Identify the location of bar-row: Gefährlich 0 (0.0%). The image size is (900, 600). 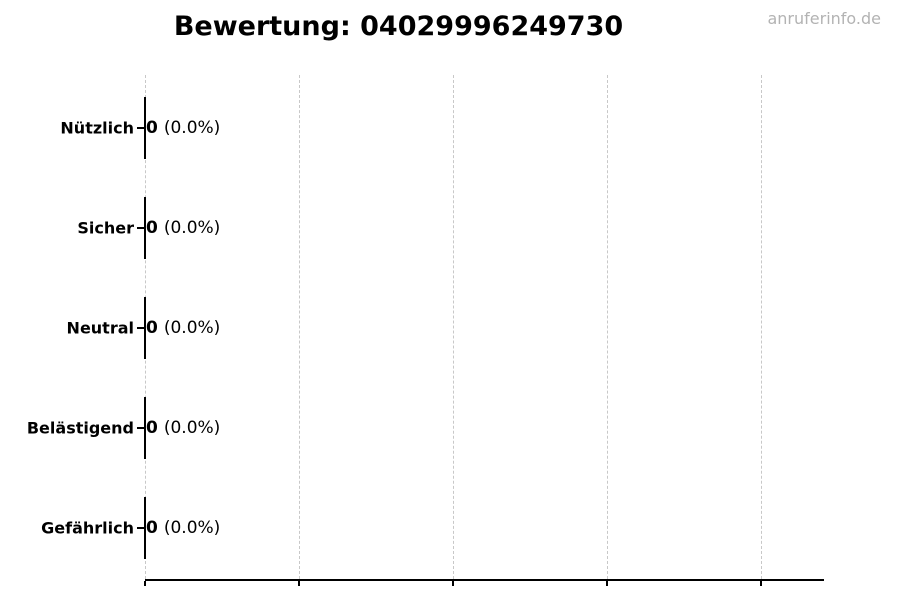
(450, 528).